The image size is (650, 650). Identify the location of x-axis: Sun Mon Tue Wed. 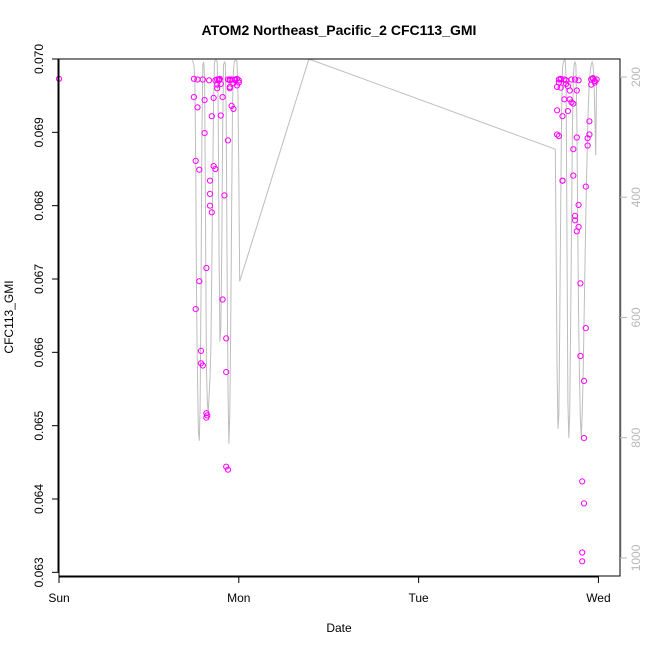
(329, 590).